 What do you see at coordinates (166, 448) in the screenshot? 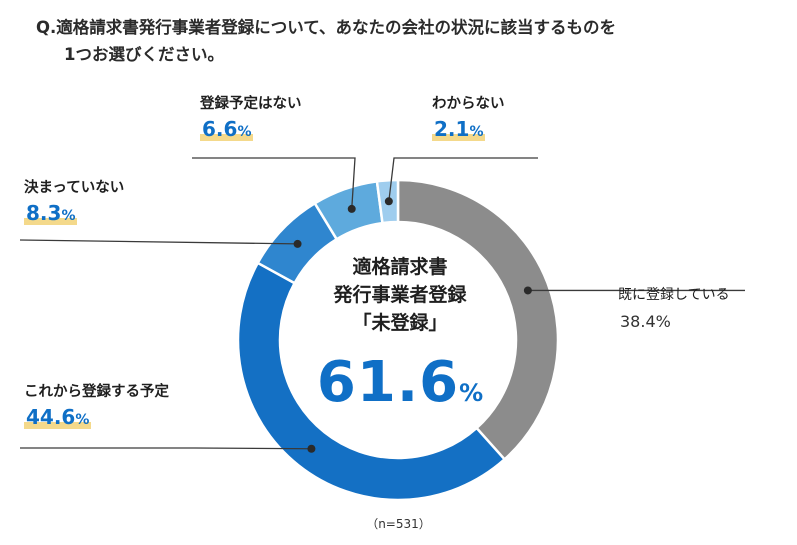
I see `leader-line-planned` at bounding box center [166, 448].